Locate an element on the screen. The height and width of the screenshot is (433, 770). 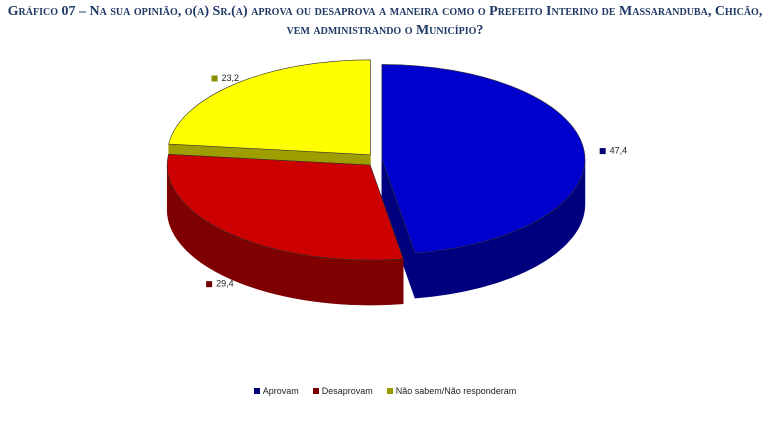
data-label: 47,4 is located at coordinates (619, 150).